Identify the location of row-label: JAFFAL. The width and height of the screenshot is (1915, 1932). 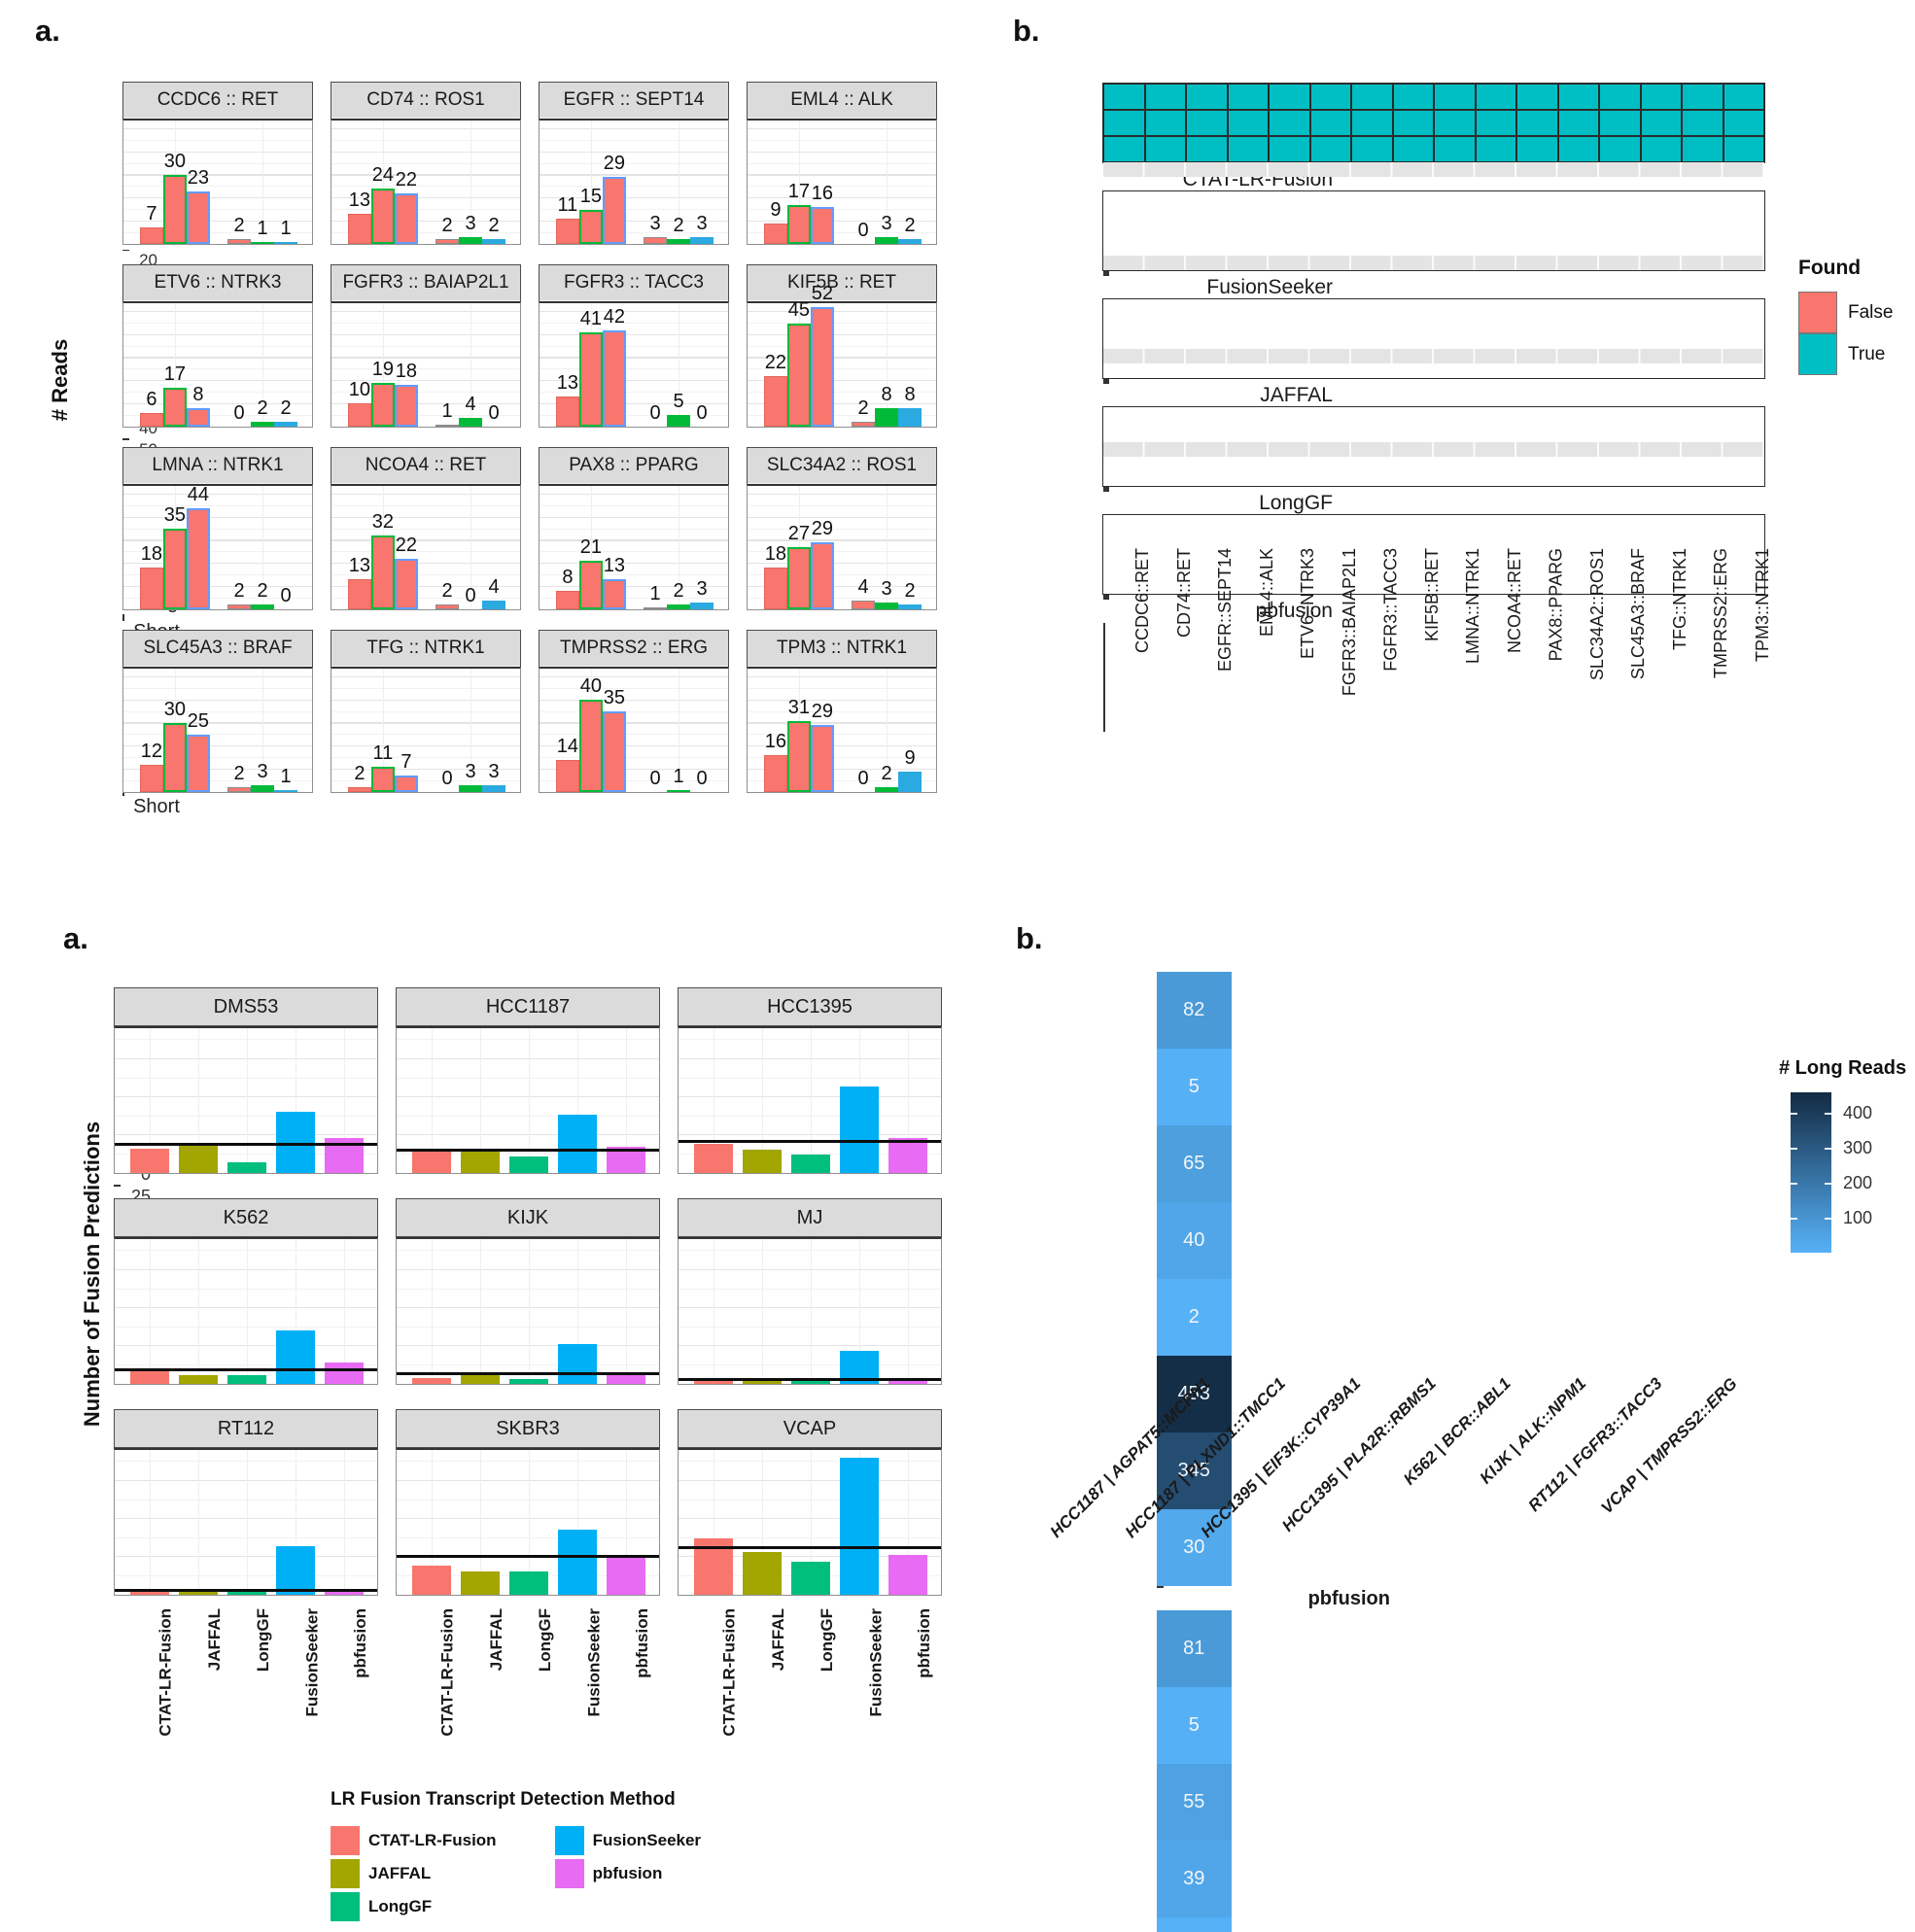
(1296, 395).